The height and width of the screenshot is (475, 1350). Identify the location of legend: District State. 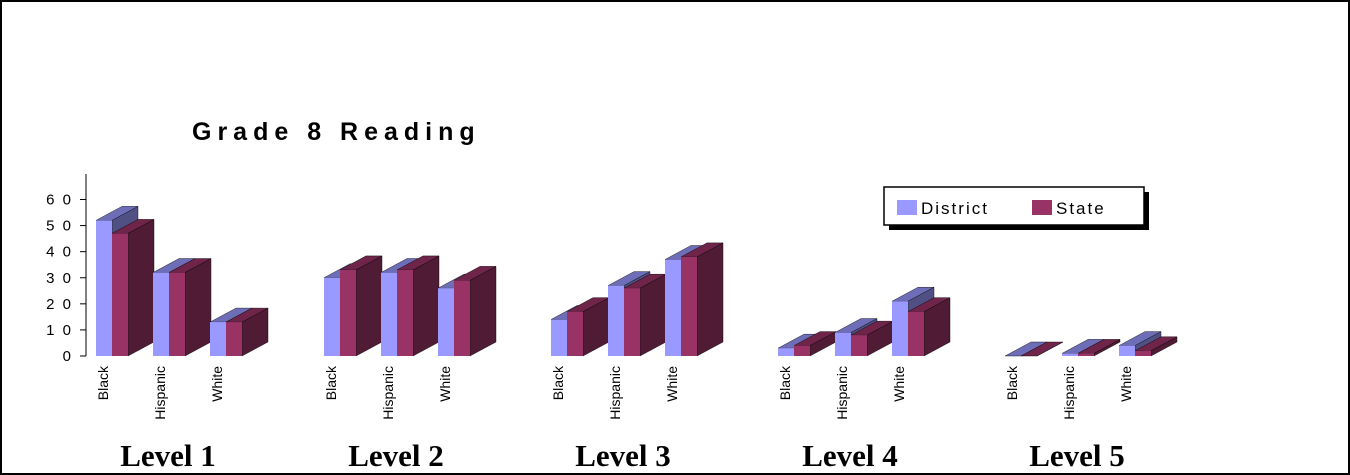
(1016, 208).